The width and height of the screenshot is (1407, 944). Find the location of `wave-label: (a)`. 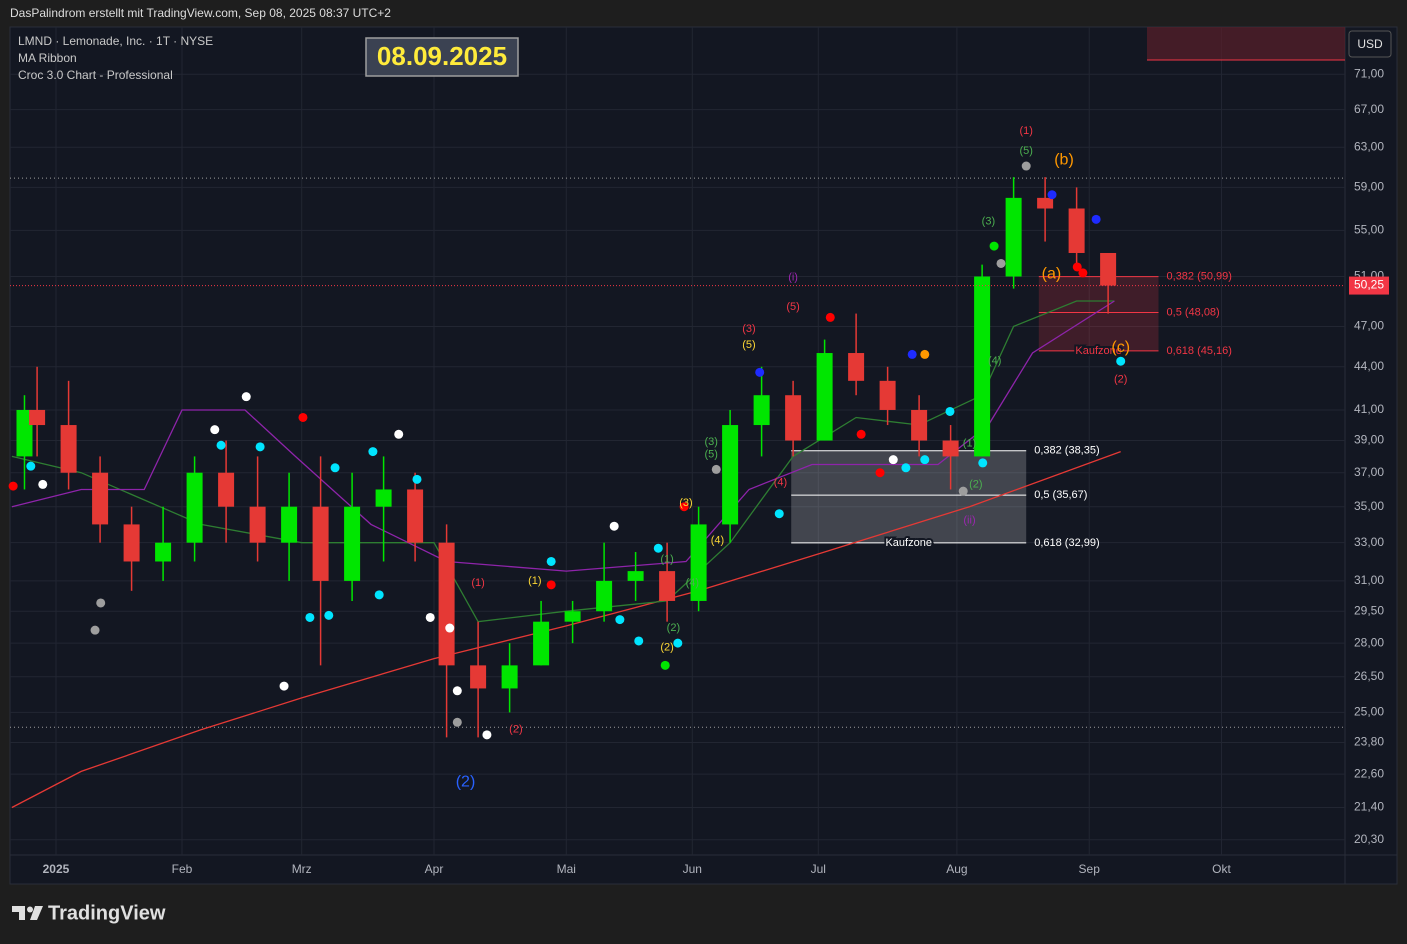

wave-label: (a) is located at coordinates (1052, 273).